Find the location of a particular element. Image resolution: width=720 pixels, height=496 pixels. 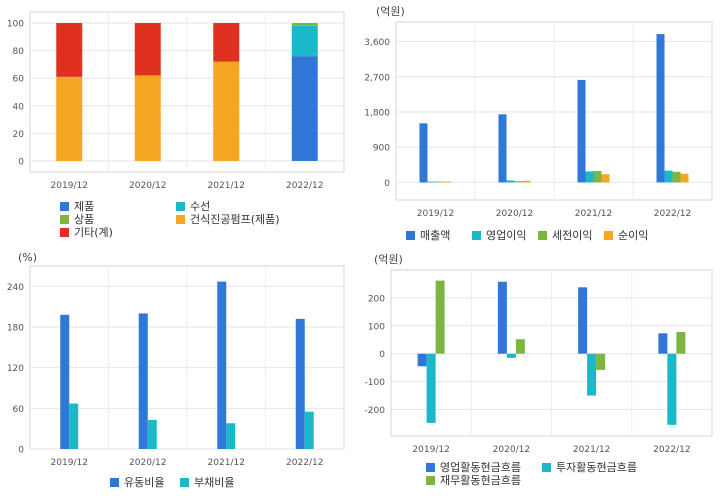

y-tick-label: 1,800 is located at coordinates (377, 113).